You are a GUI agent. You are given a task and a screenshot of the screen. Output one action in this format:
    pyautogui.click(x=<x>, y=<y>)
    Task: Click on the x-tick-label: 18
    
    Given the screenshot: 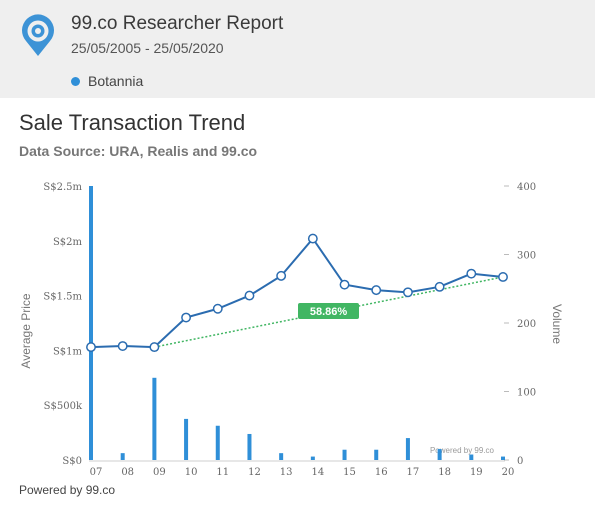 What is the action you would take?
    pyautogui.click(x=444, y=472)
    